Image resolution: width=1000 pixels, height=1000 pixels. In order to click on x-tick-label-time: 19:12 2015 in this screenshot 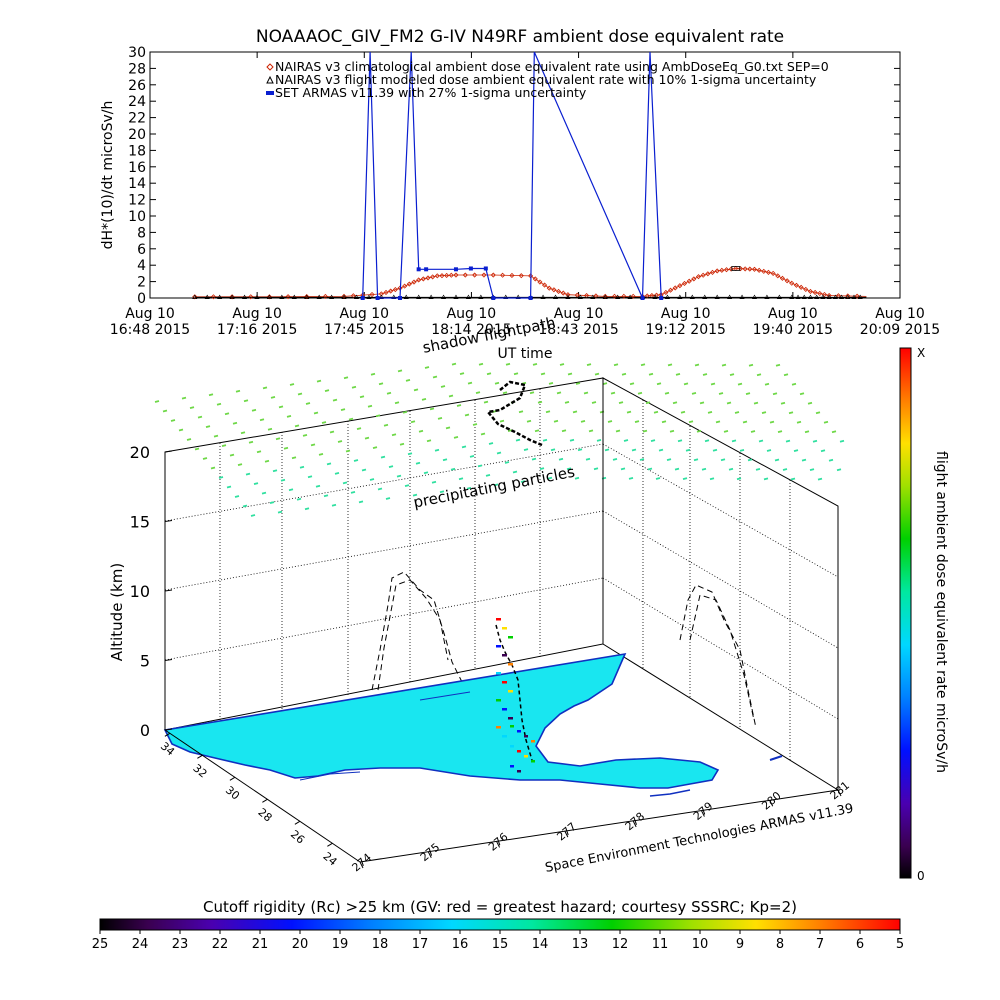, I will do `click(685, 330)`.